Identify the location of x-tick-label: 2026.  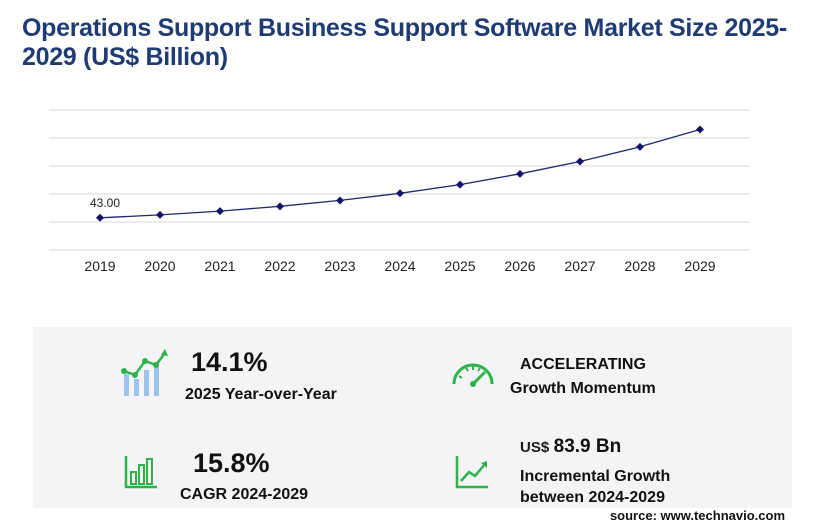
(519, 266).